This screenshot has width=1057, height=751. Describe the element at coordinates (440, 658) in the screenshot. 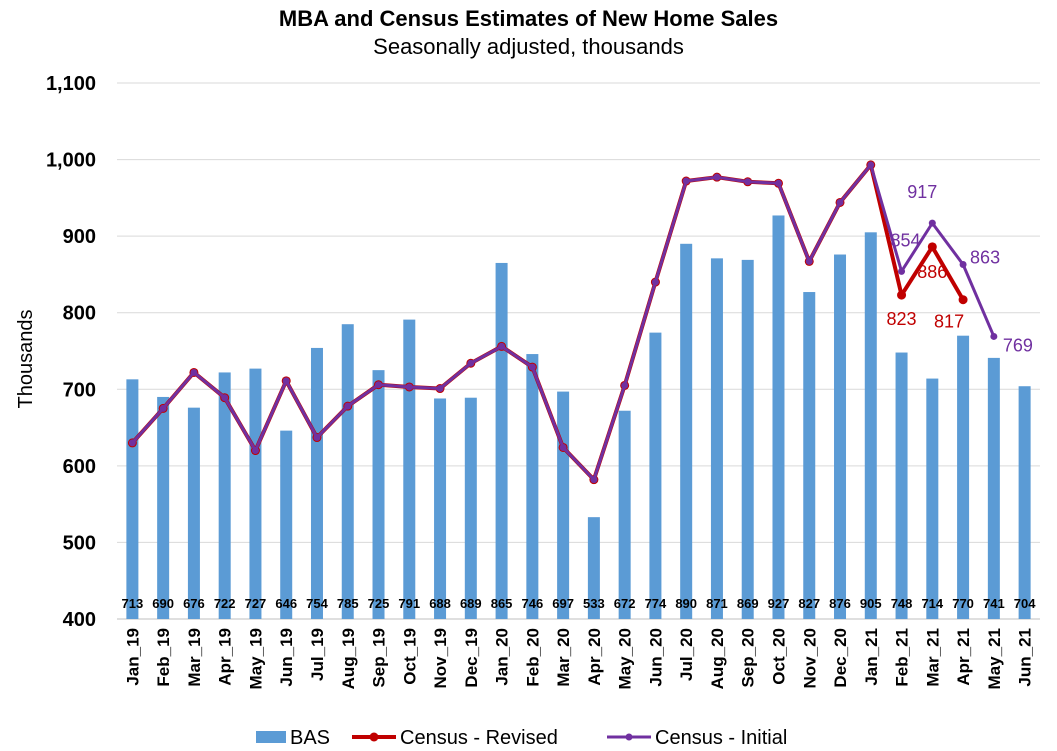

I see `x-tick-label: Nov_19` at that location.